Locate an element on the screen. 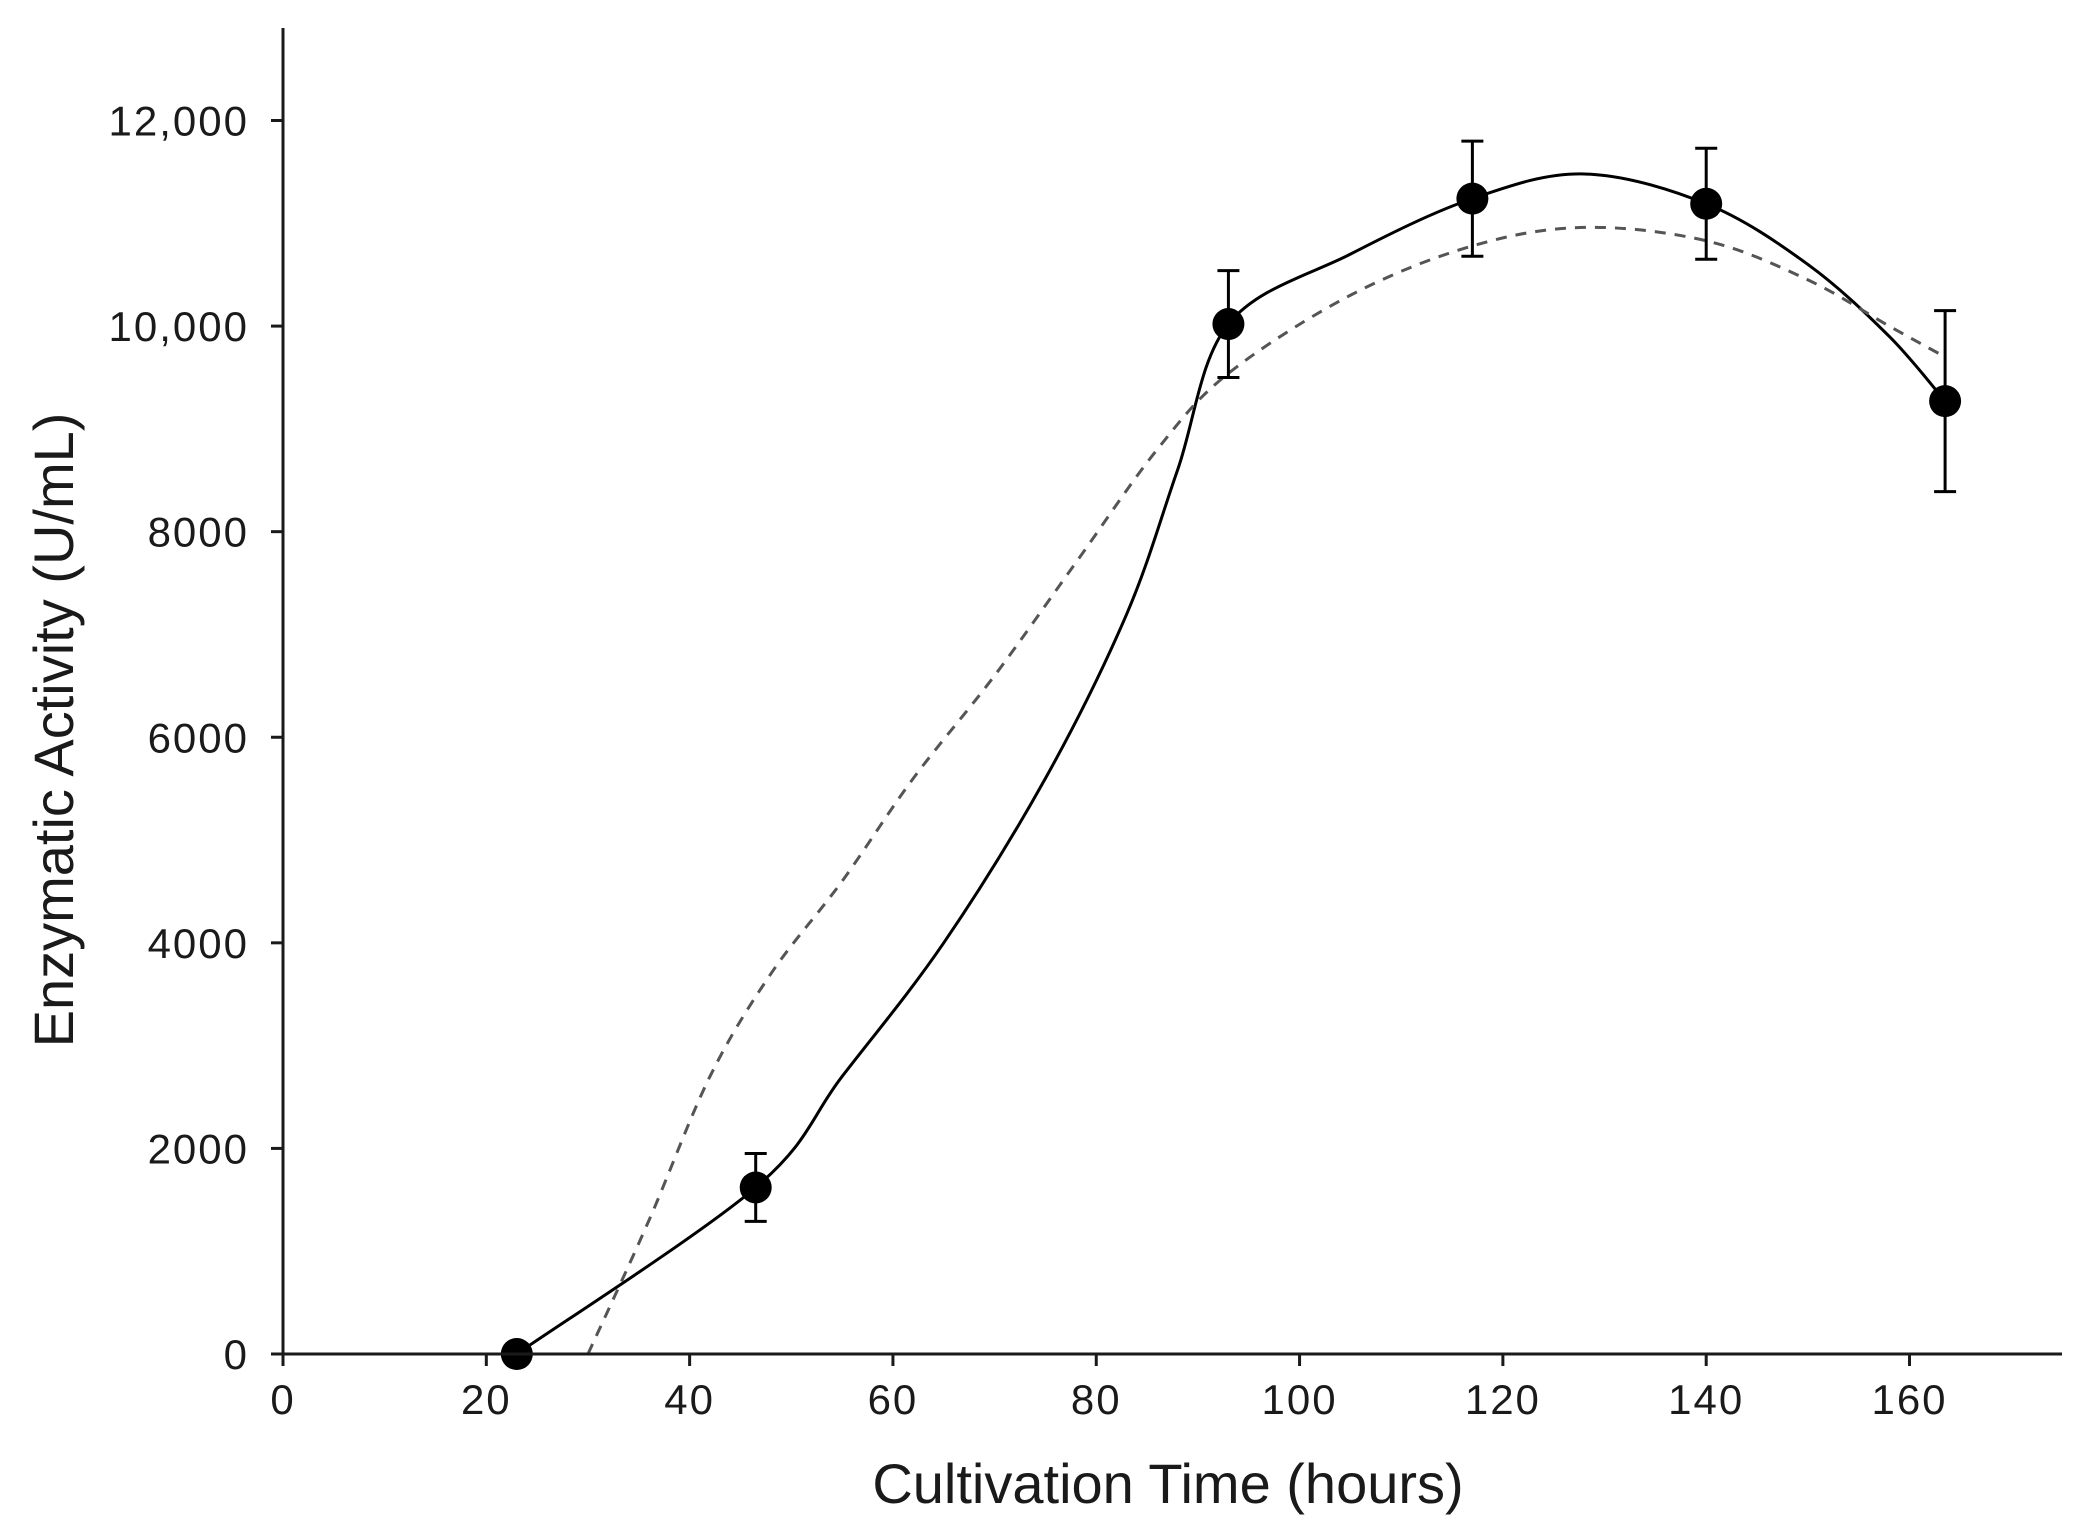 The image size is (2079, 1538). x-axis-title: Cultivation Time (hours) is located at coordinates (1167, 1483).